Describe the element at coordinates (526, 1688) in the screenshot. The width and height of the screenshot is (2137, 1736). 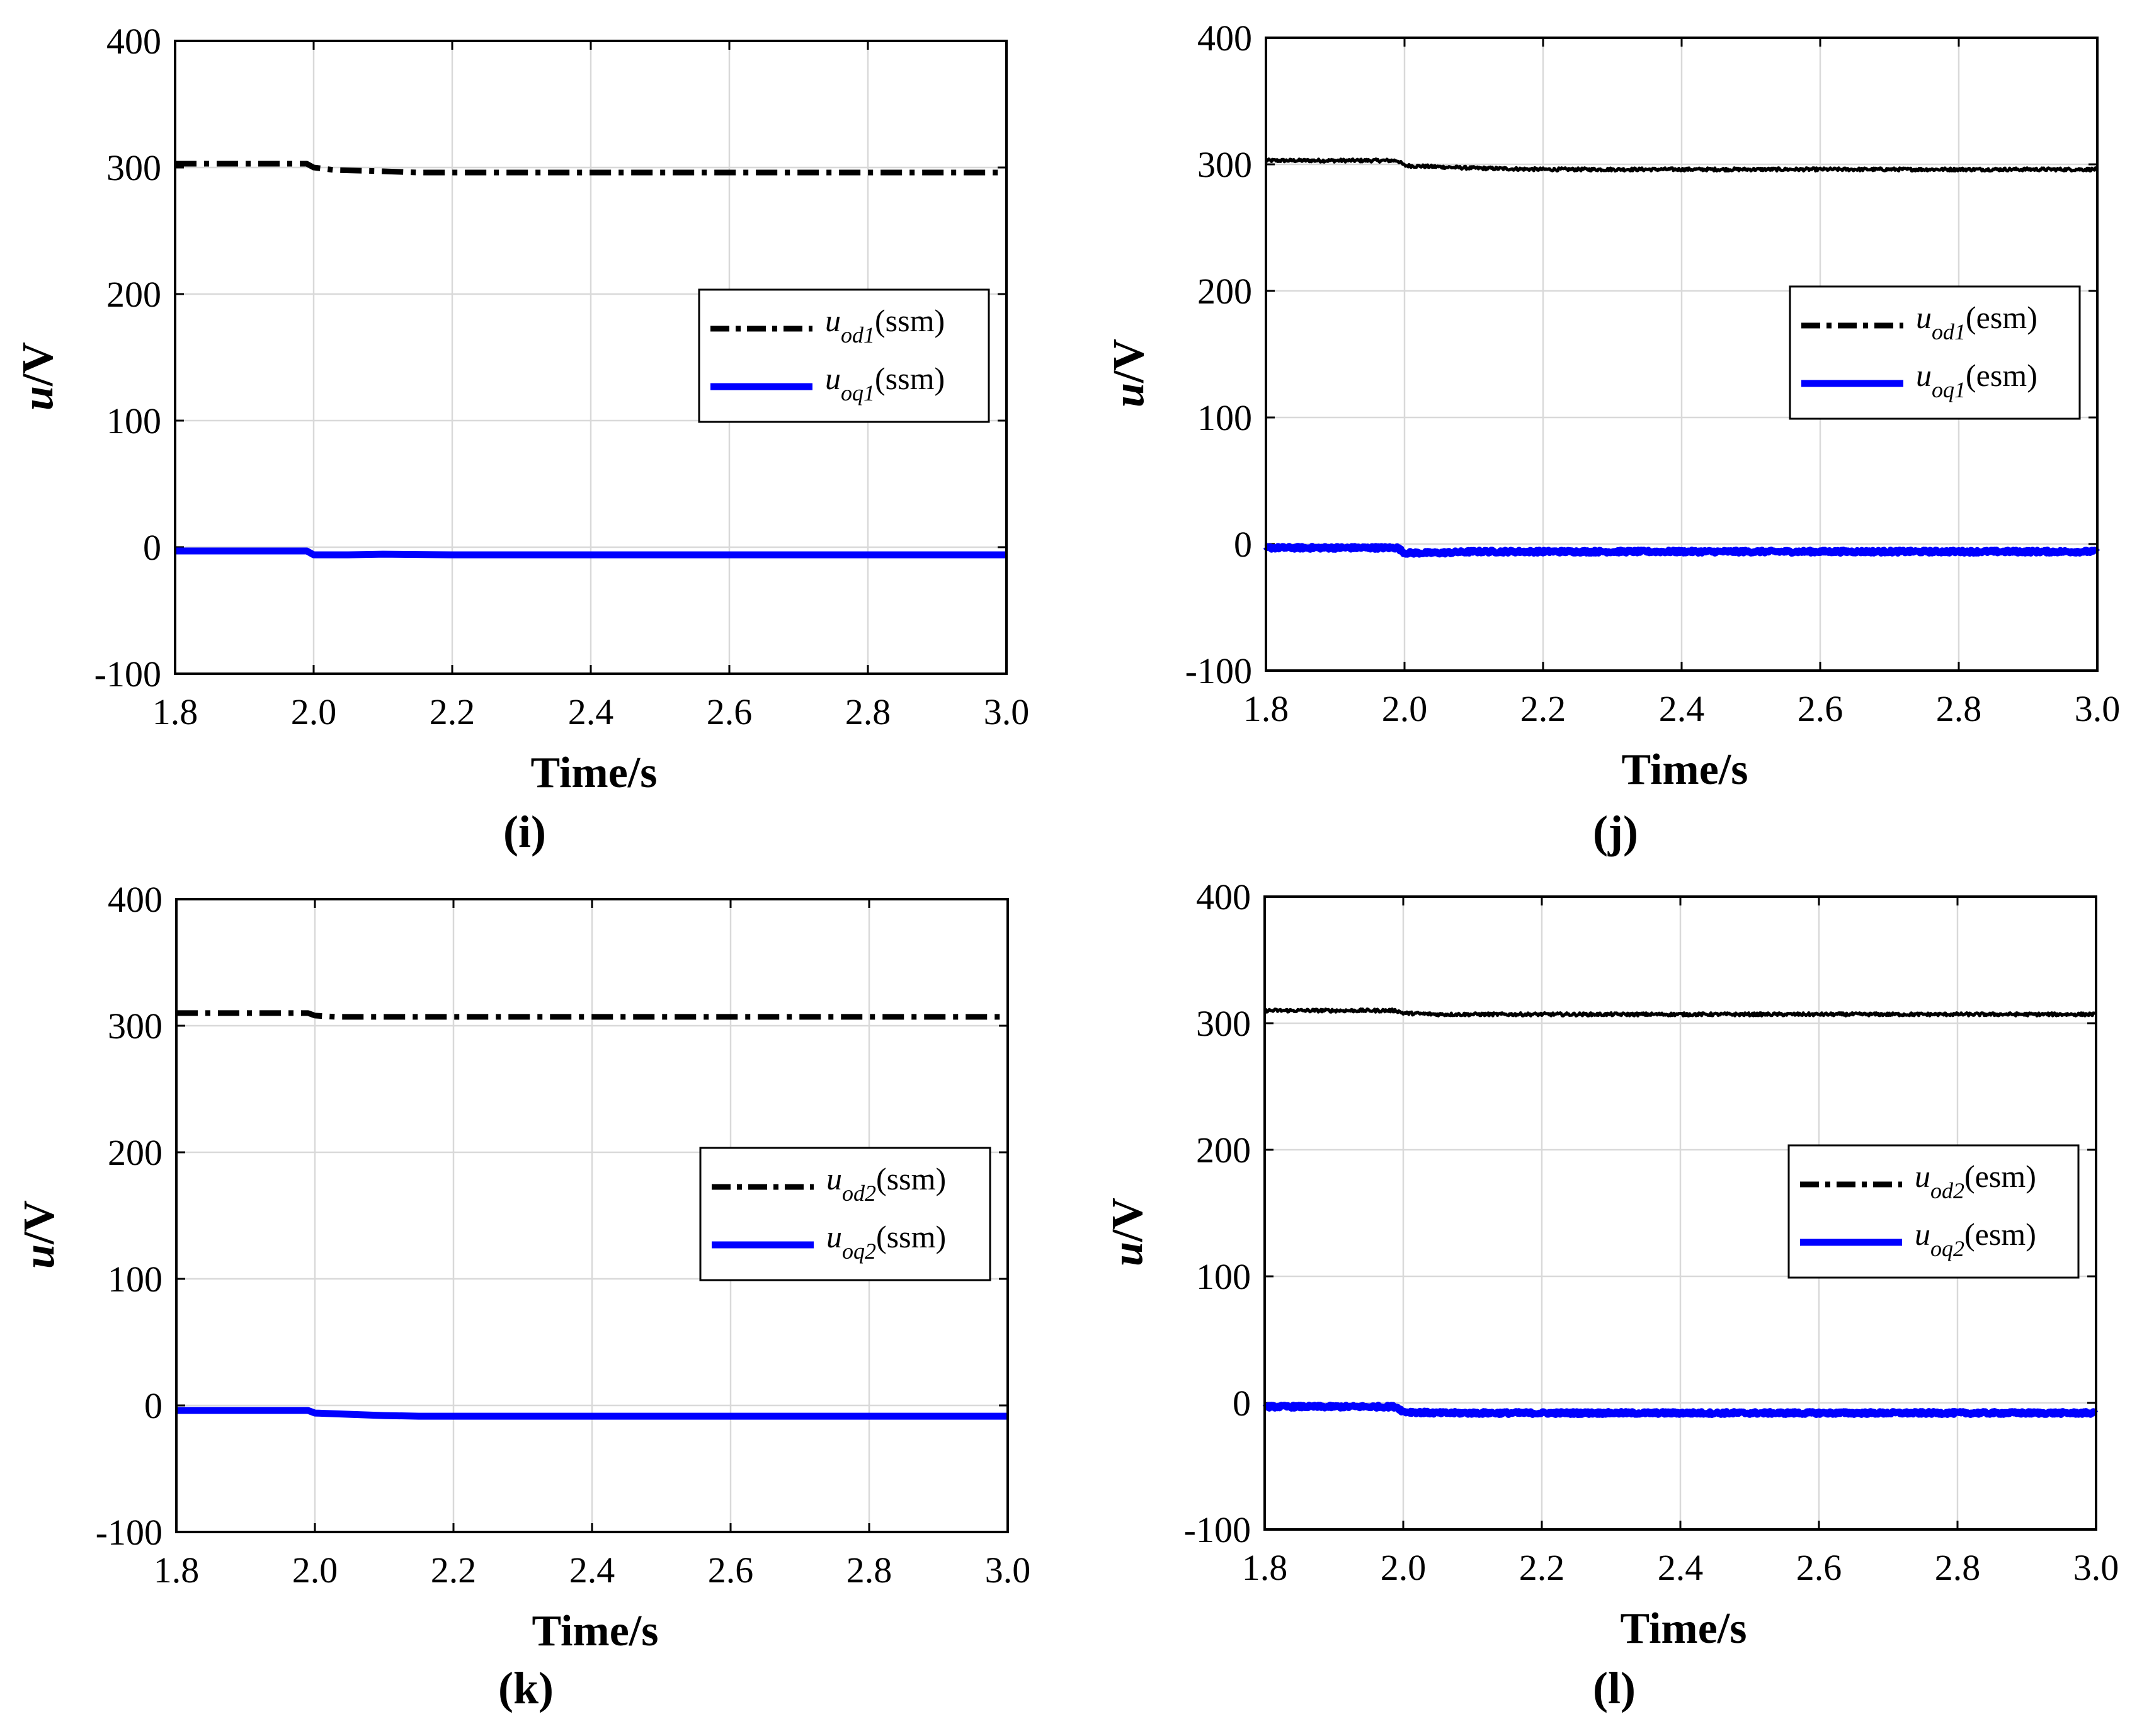
I see `panel-caption: (k)` at that location.